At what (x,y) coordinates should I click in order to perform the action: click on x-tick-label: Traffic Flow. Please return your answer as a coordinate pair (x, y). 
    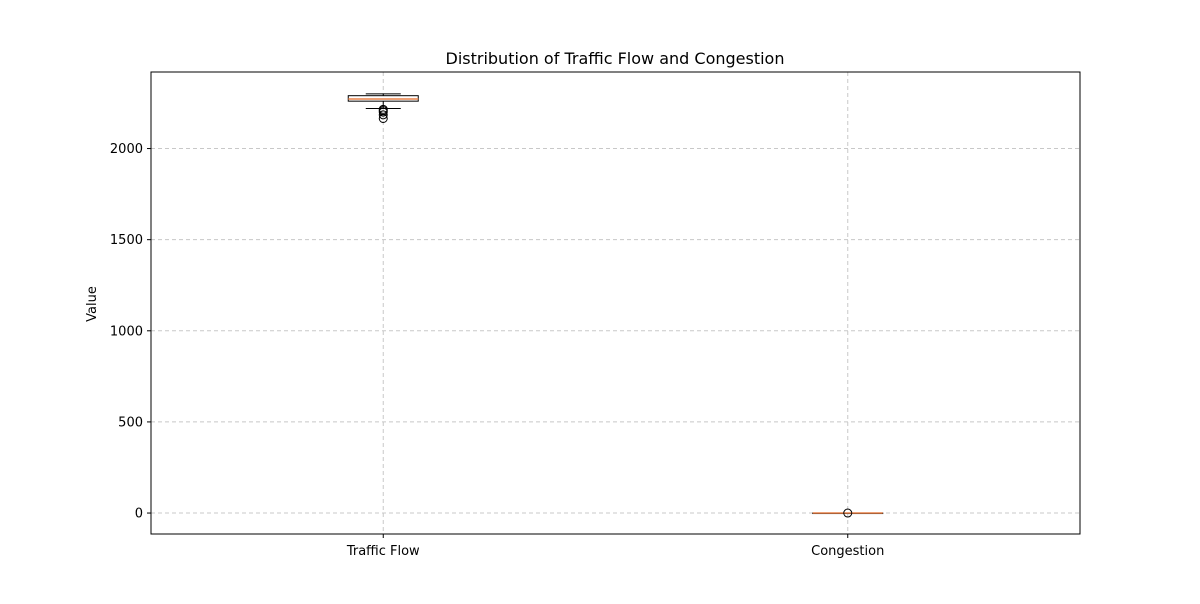
    Looking at the image, I should click on (383, 551).